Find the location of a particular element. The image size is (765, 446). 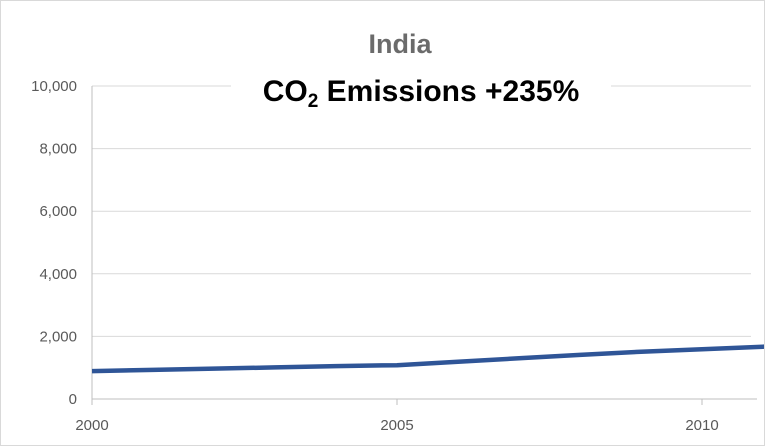

y-tick-label: 6,000 is located at coordinates (58, 211).